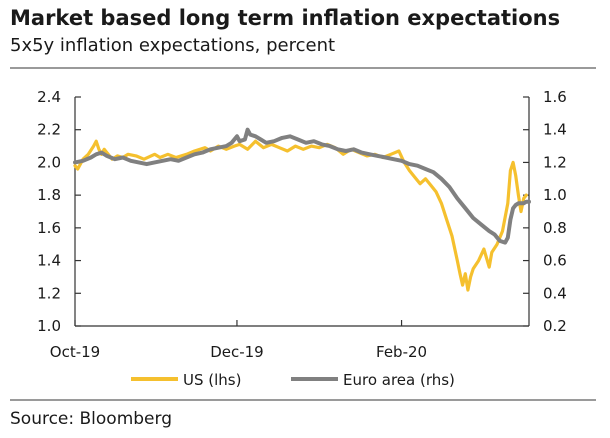  I want to click on legend-label-us: US (lhs), so click(212, 380).